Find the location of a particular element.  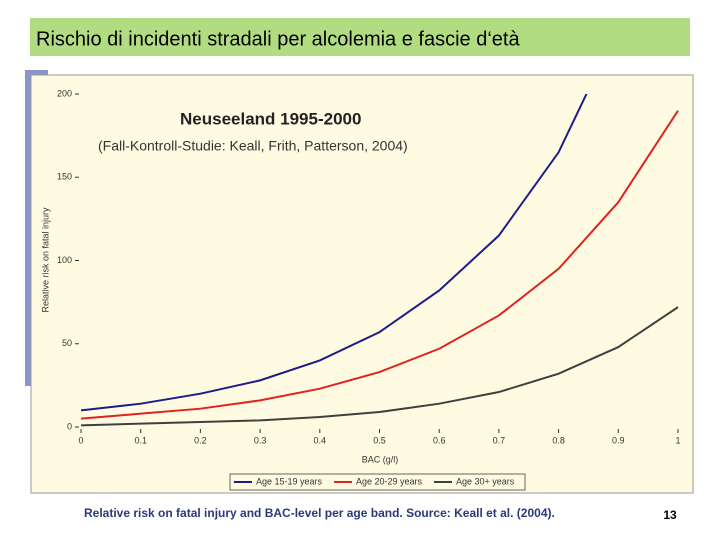

legend-label: Age 30+ years is located at coordinates (485, 481).